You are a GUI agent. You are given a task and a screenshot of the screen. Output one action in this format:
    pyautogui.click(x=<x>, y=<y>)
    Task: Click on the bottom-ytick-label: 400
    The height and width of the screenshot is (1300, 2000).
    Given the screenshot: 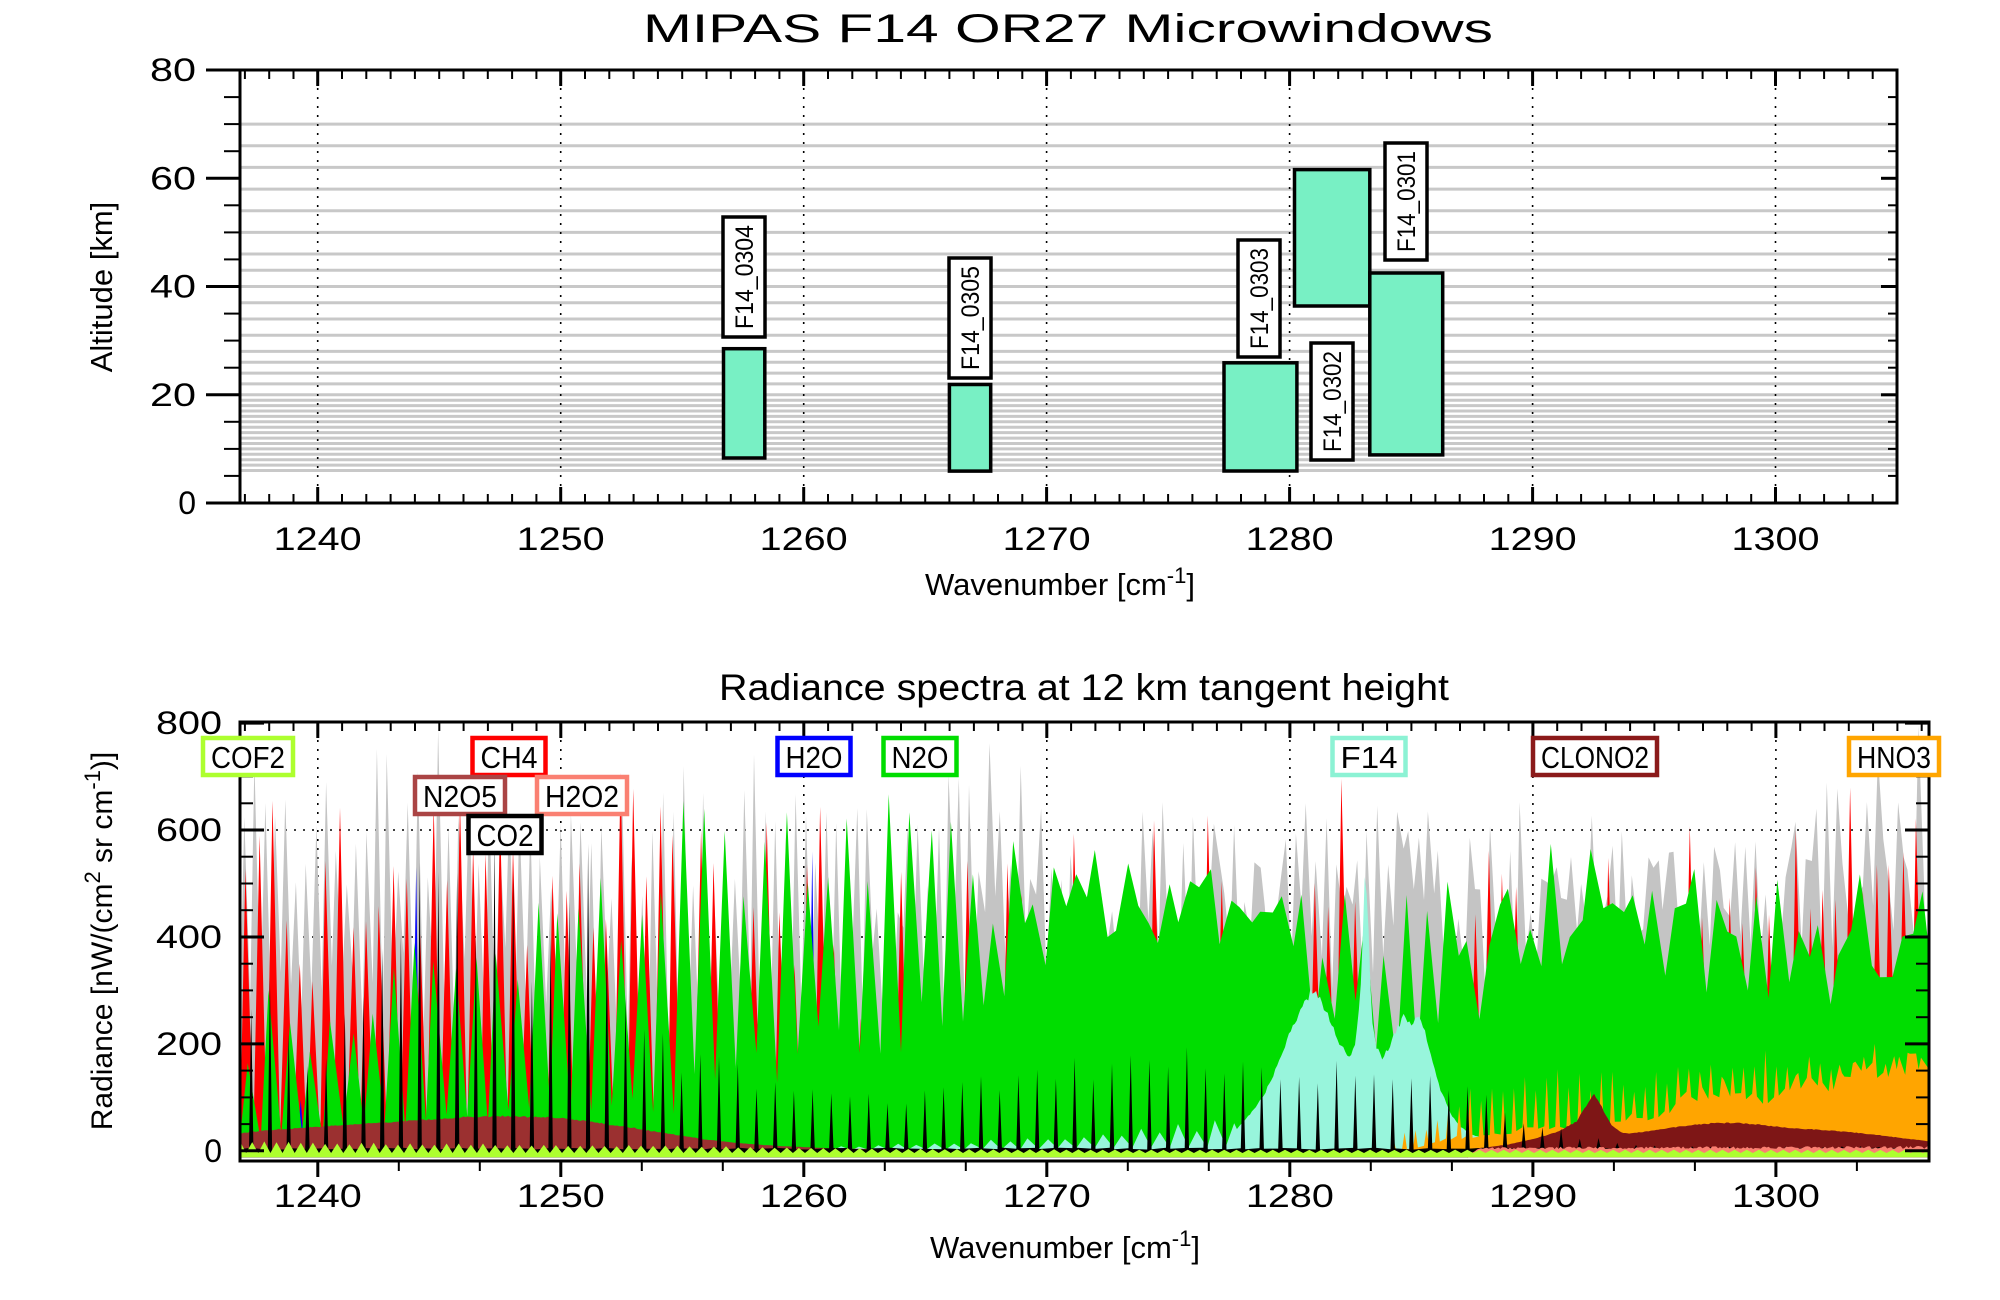 What is the action you would take?
    pyautogui.click(x=189, y=937)
    